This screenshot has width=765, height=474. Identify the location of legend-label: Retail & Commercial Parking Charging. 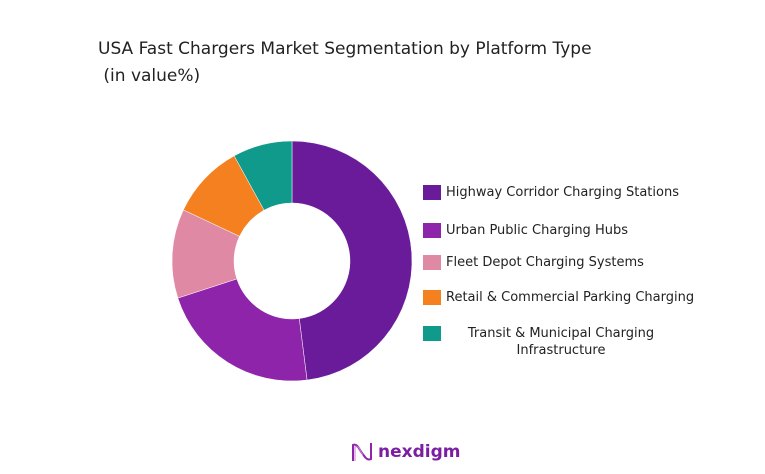
(570, 297).